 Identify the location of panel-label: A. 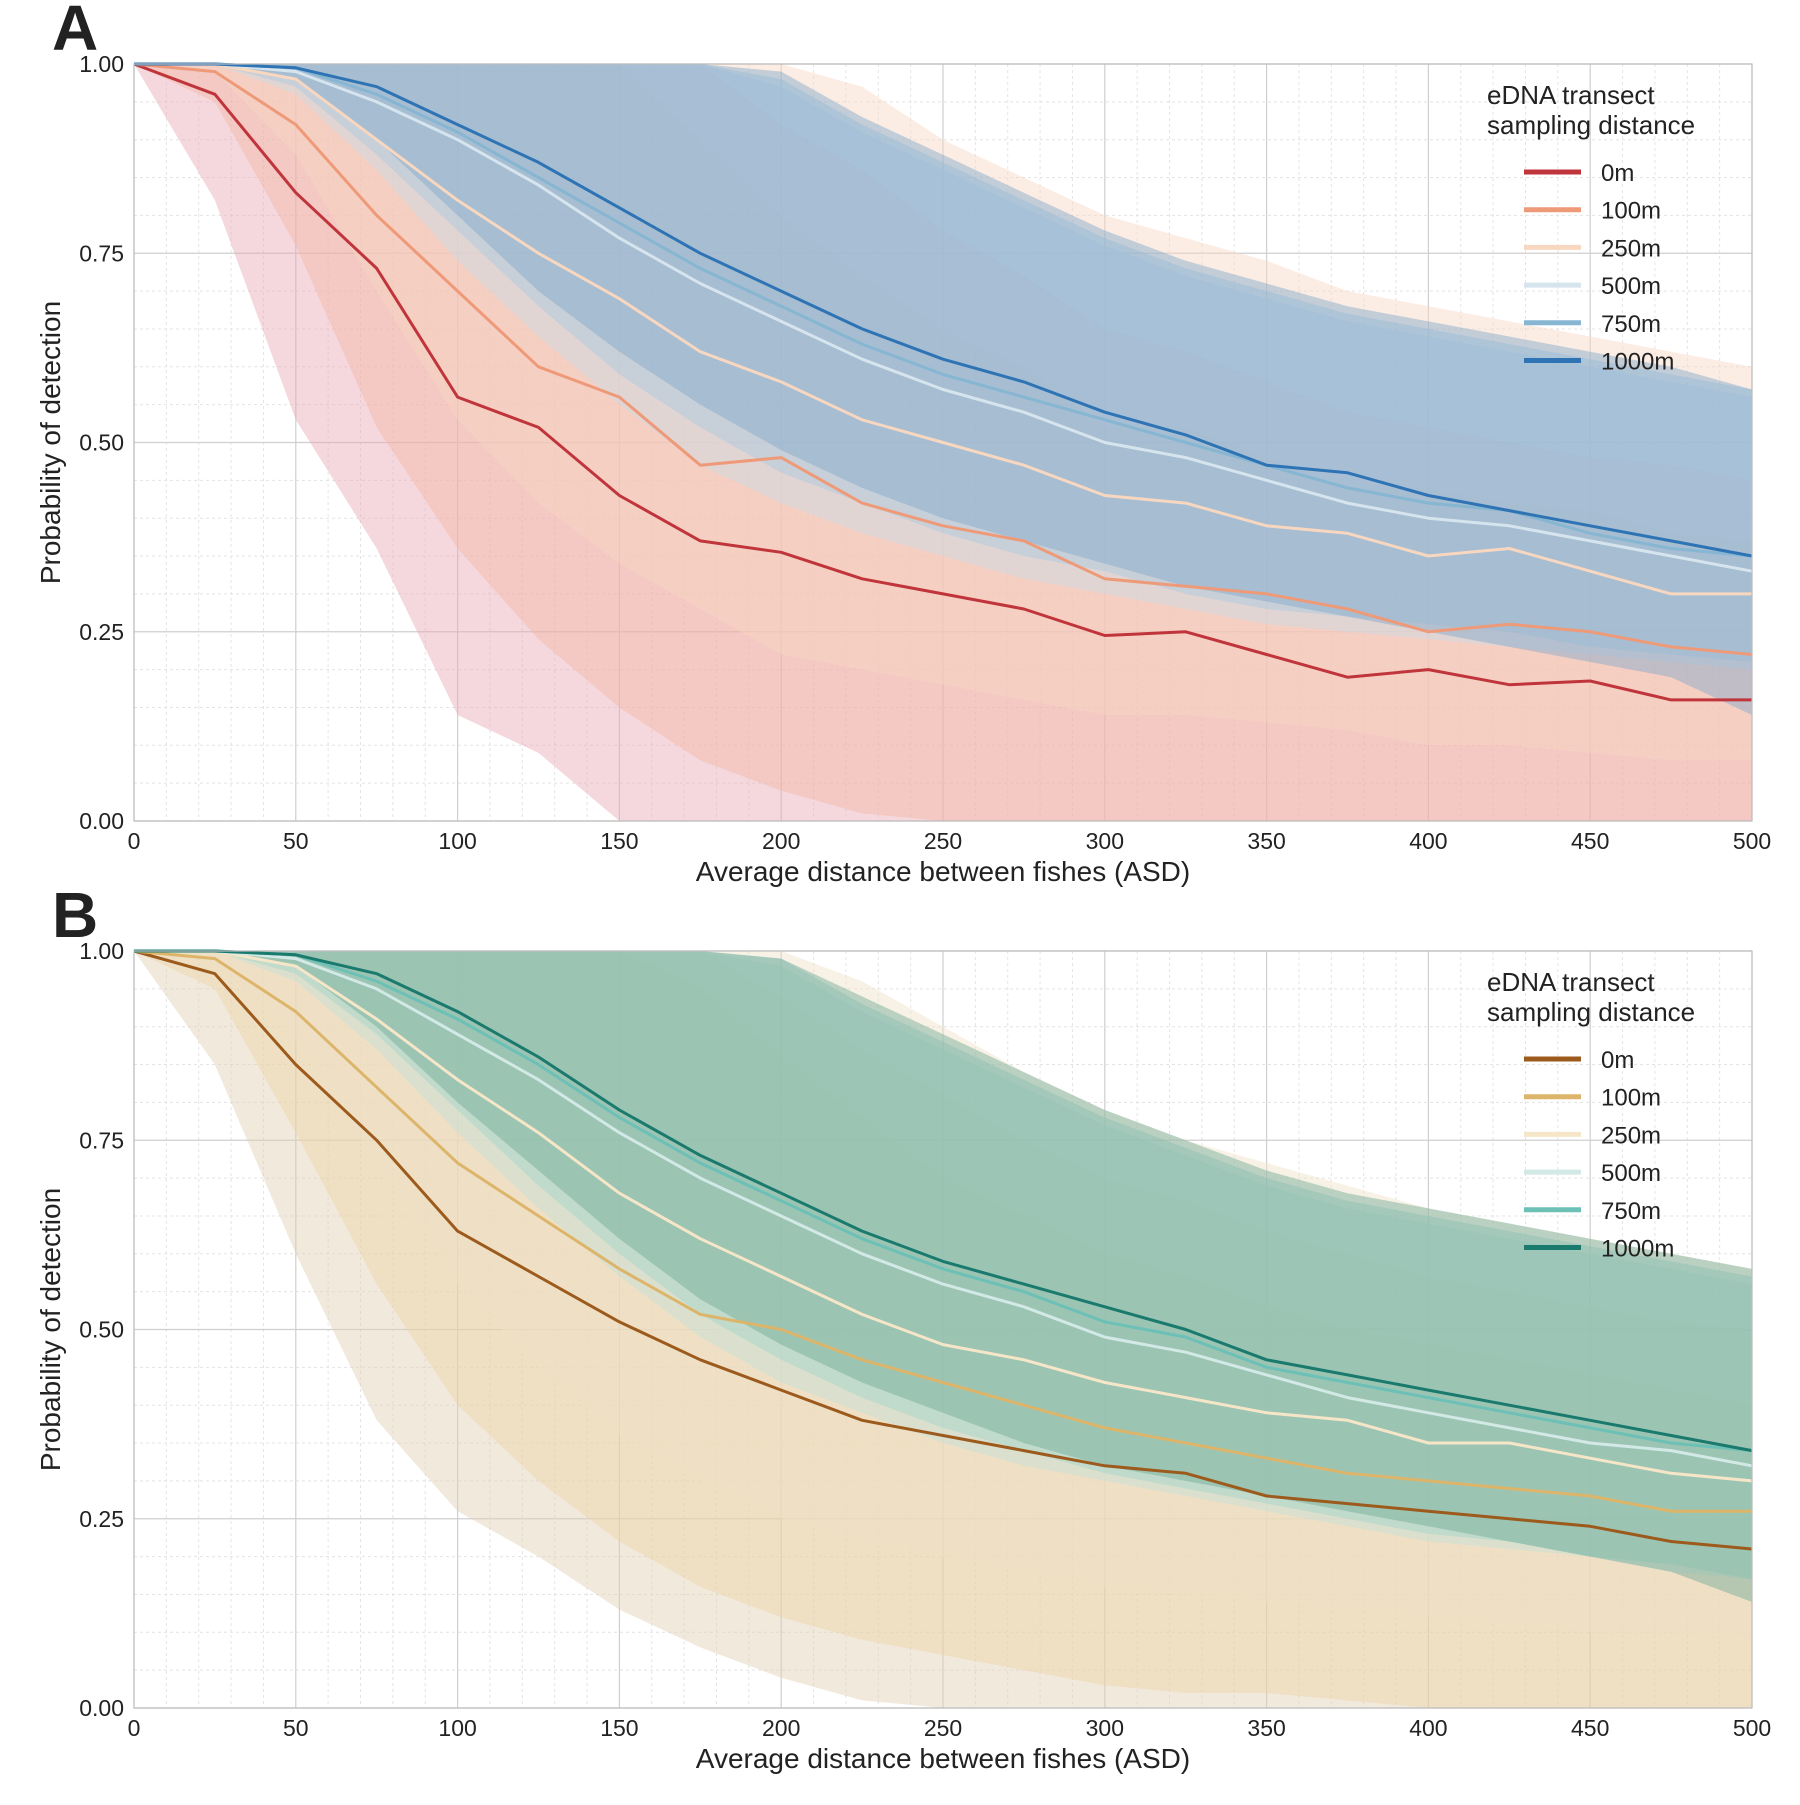
(75, 32).